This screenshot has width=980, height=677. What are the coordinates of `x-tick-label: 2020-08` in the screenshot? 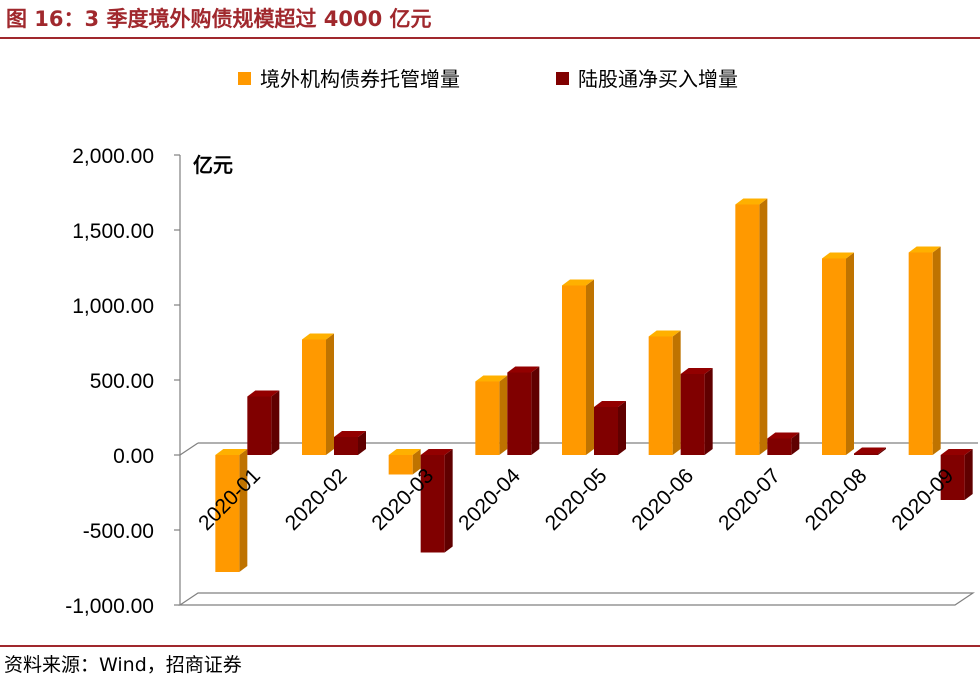 It's located at (836, 499).